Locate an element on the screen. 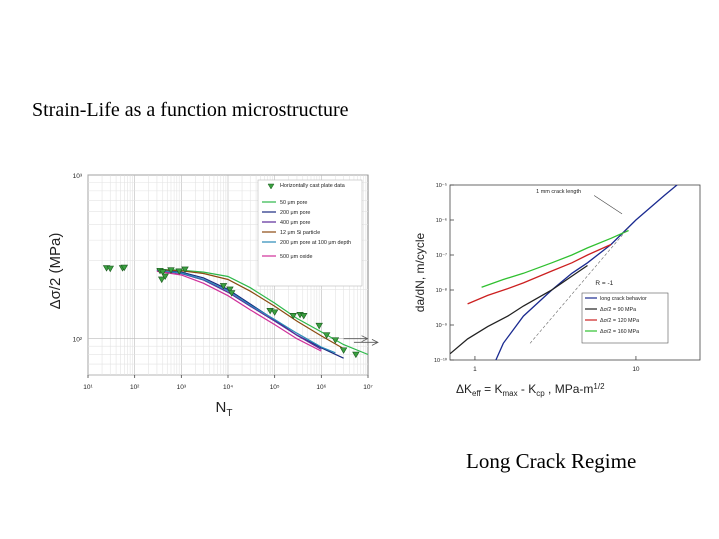 The width and height of the screenshot is (719, 539). x-tick-label: 10⁶ is located at coordinates (321, 387).